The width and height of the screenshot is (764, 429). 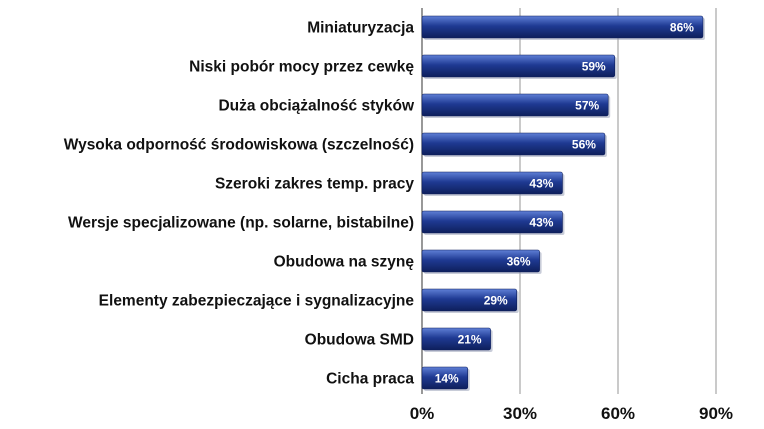 I want to click on data-label: 14%, so click(x=447, y=379).